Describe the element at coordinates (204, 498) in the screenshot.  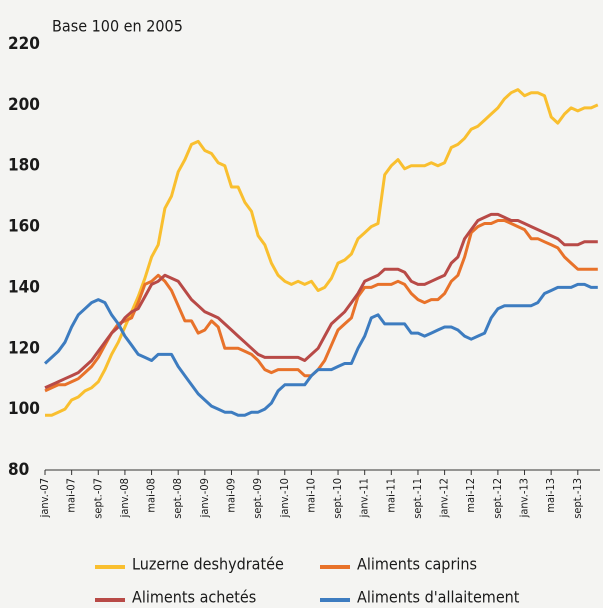
I see `x-tick-label: janv.-09` at that location.